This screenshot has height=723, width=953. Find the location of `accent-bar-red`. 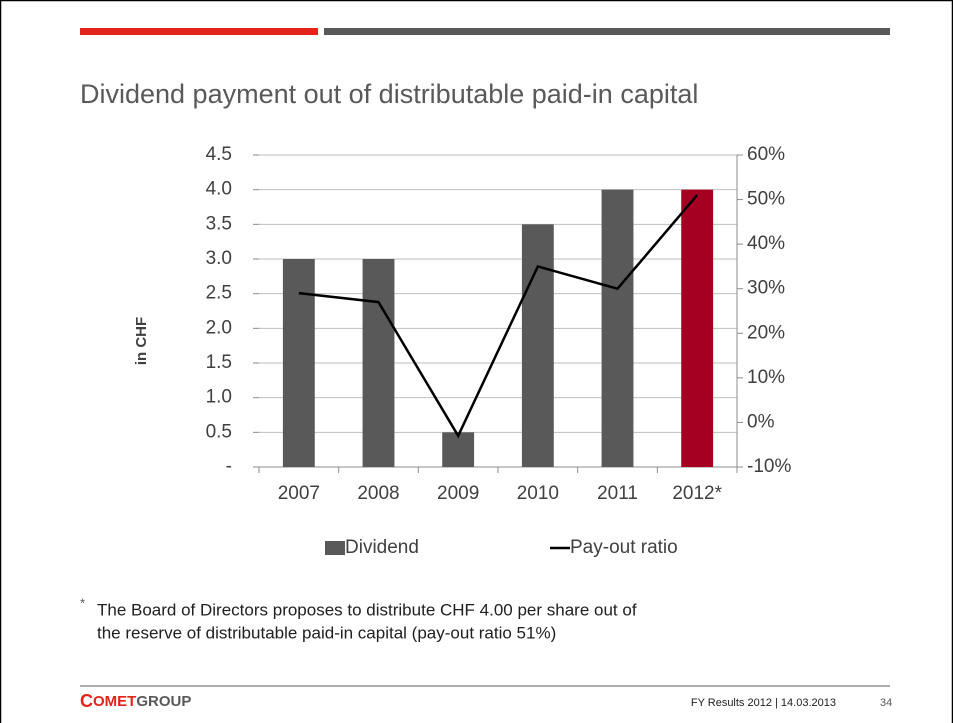

accent-bar-red is located at coordinates (199, 31).